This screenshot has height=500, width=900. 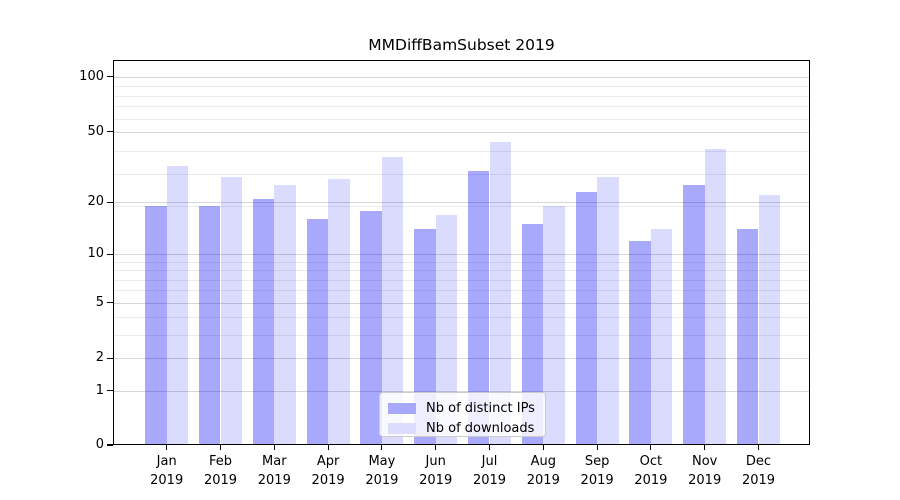 I want to click on x-tick-label: Jun 2019, so click(x=436, y=471).